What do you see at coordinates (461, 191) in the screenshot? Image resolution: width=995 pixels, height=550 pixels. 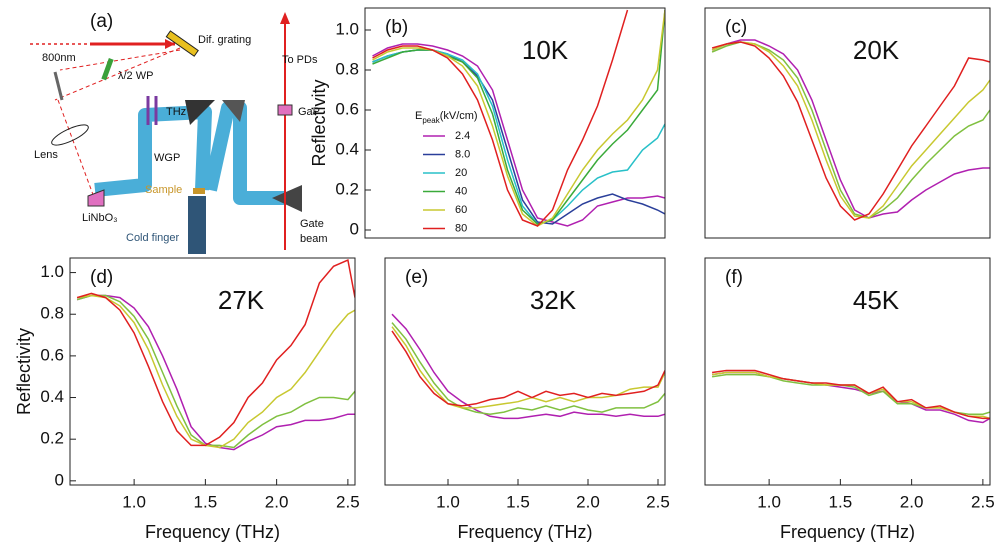 I see `legend-label: 40` at bounding box center [461, 191].